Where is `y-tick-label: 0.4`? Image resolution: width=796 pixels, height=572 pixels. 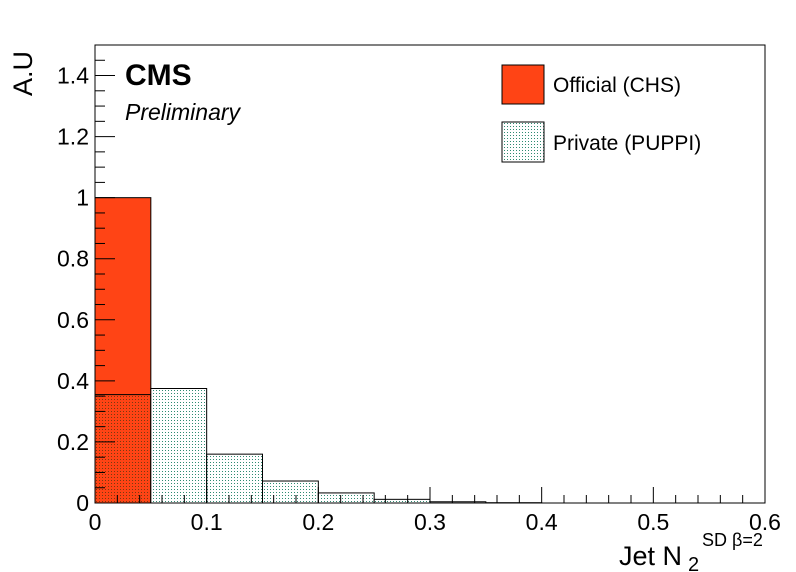
y-tick-label: 0.4 is located at coordinates (73, 381).